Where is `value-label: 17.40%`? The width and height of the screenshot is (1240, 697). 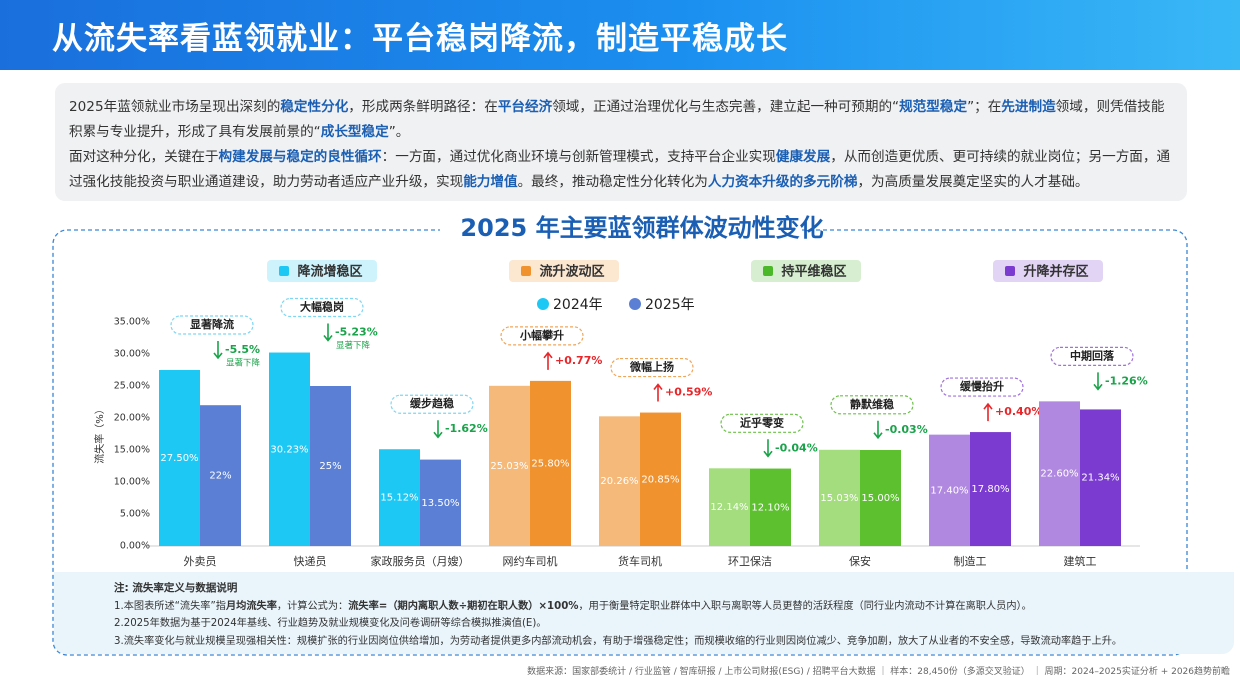
value-label: 17.40% is located at coordinates (949, 490).